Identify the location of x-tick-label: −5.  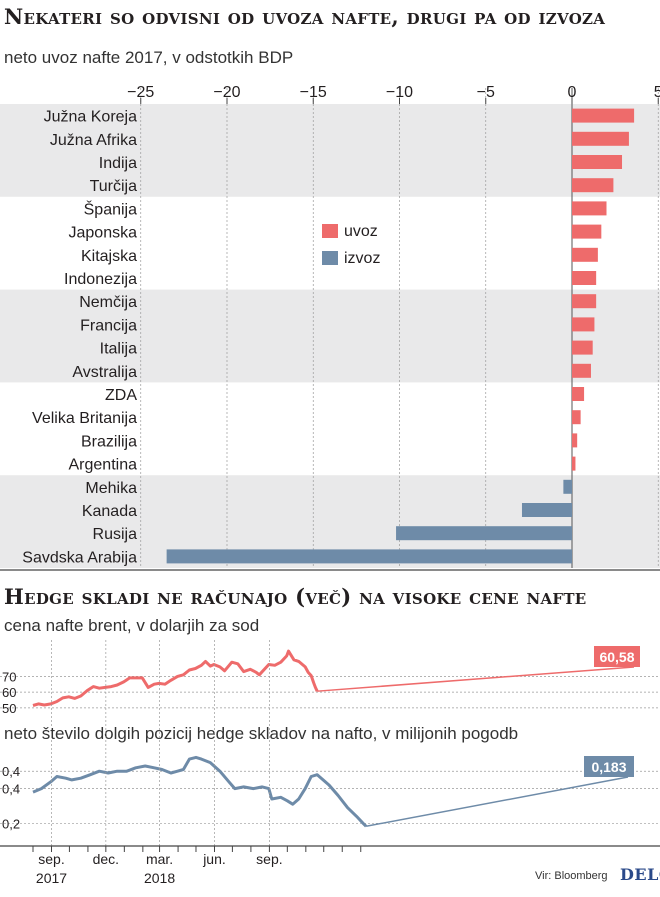
(486, 92).